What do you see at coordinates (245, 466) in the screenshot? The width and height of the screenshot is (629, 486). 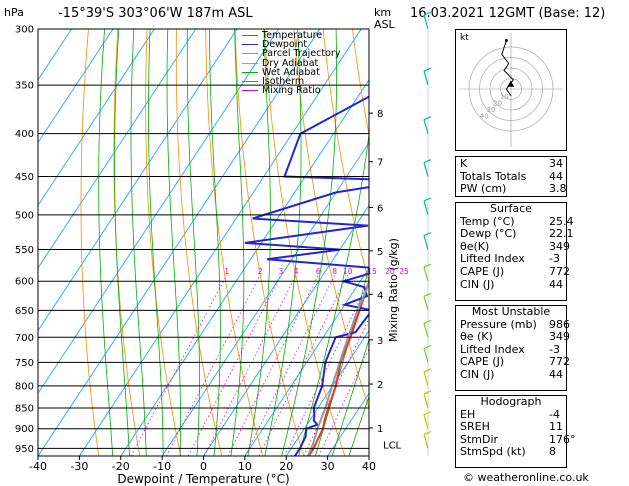 I see `x-tick-label: 10` at bounding box center [245, 466].